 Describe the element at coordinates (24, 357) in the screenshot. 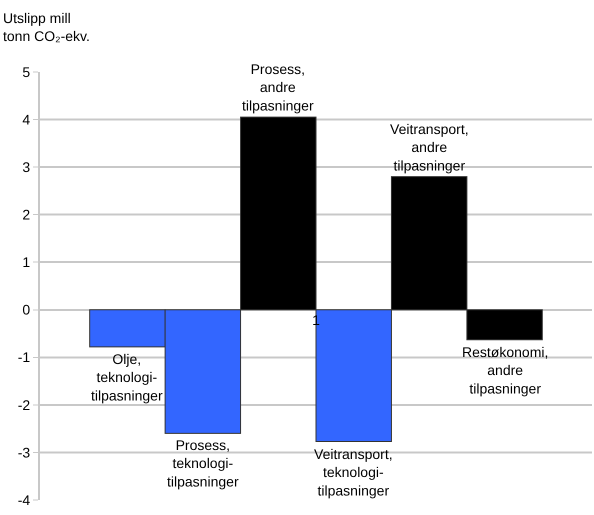

I see `y-tick-label: -1` at that location.